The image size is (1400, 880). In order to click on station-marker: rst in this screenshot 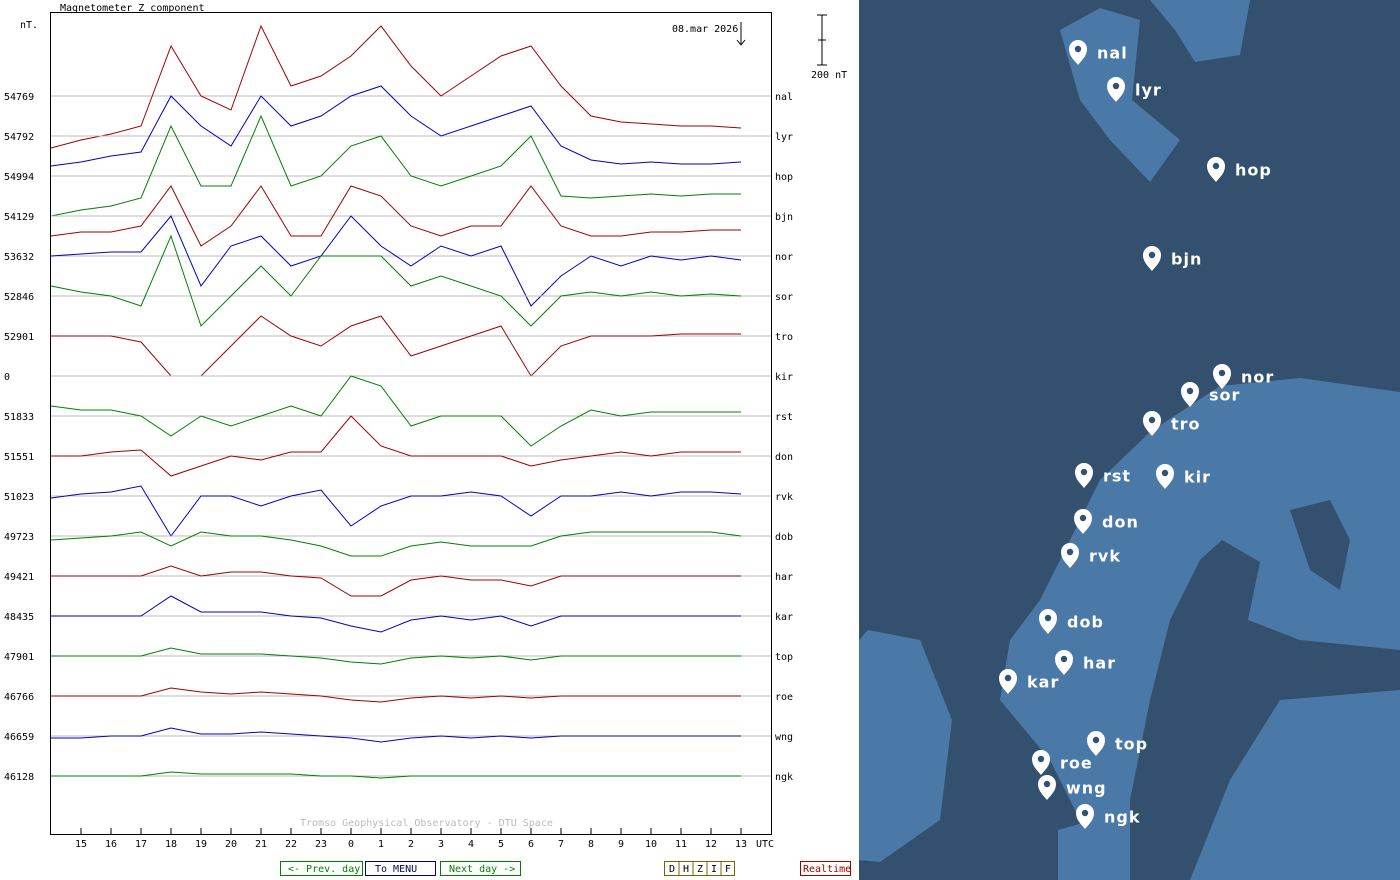, I will do `click(1103, 475)`.